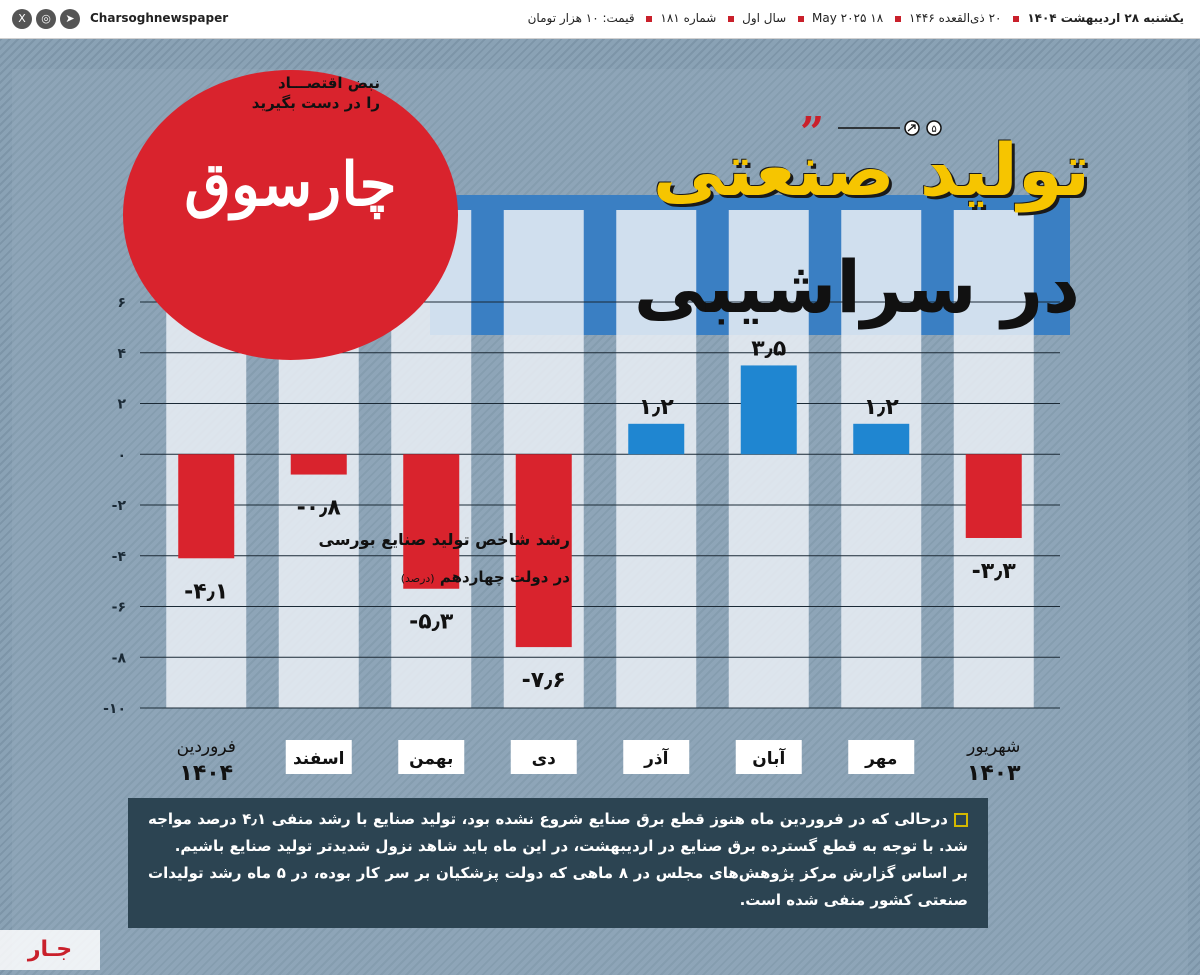  What do you see at coordinates (50, 950) in the screenshot?
I see `watermark-logo: جـار` at bounding box center [50, 950].